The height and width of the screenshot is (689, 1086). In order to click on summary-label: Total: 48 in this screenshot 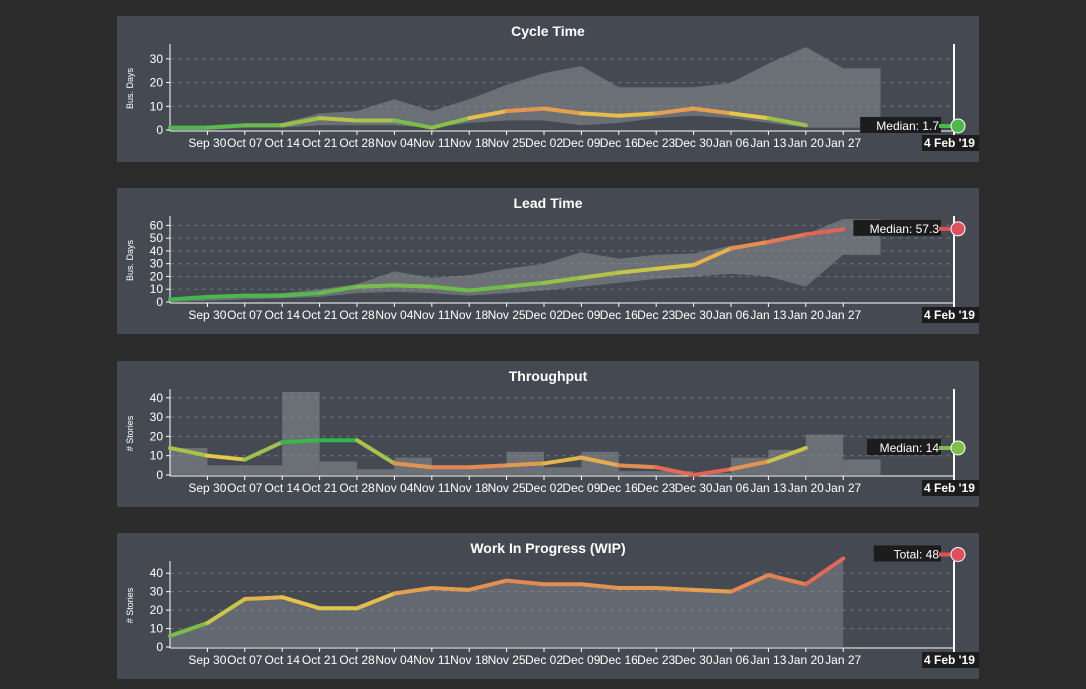, I will do `click(917, 554)`.